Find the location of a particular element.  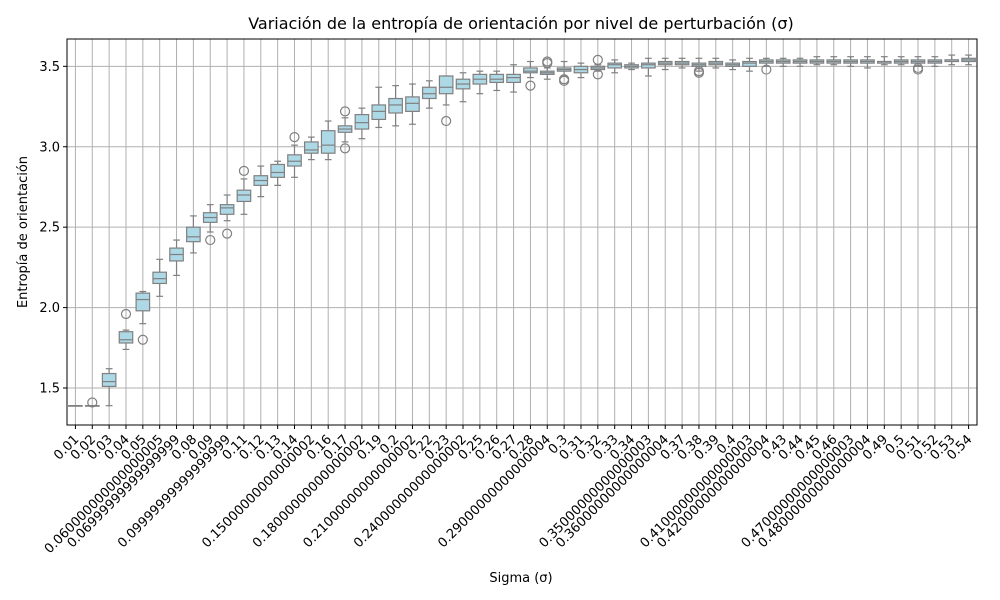

y-tick-label: 2.0 is located at coordinates (49, 308).